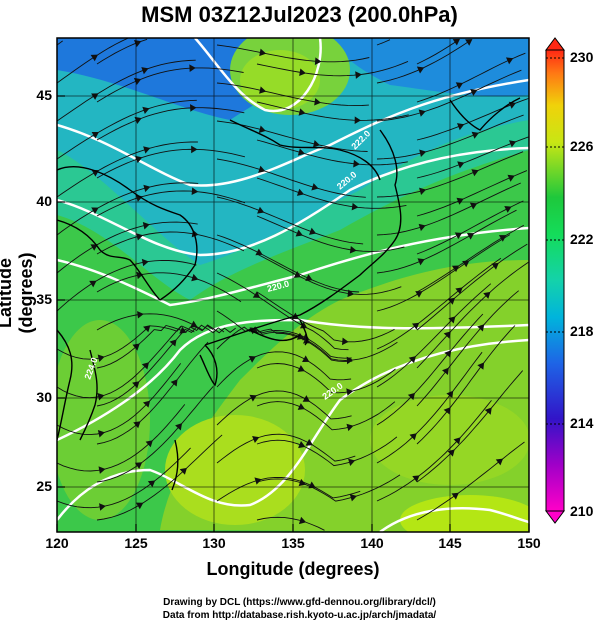 The width and height of the screenshot is (599, 625). Describe the element at coordinates (293, 569) in the screenshot. I see `x-axis-label: Longitude (degrees)` at that location.